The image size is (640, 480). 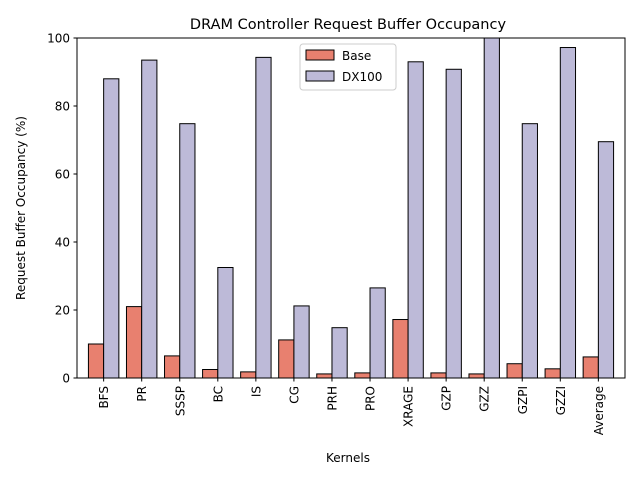 I want to click on legend-label-base: Base, so click(x=356, y=56).